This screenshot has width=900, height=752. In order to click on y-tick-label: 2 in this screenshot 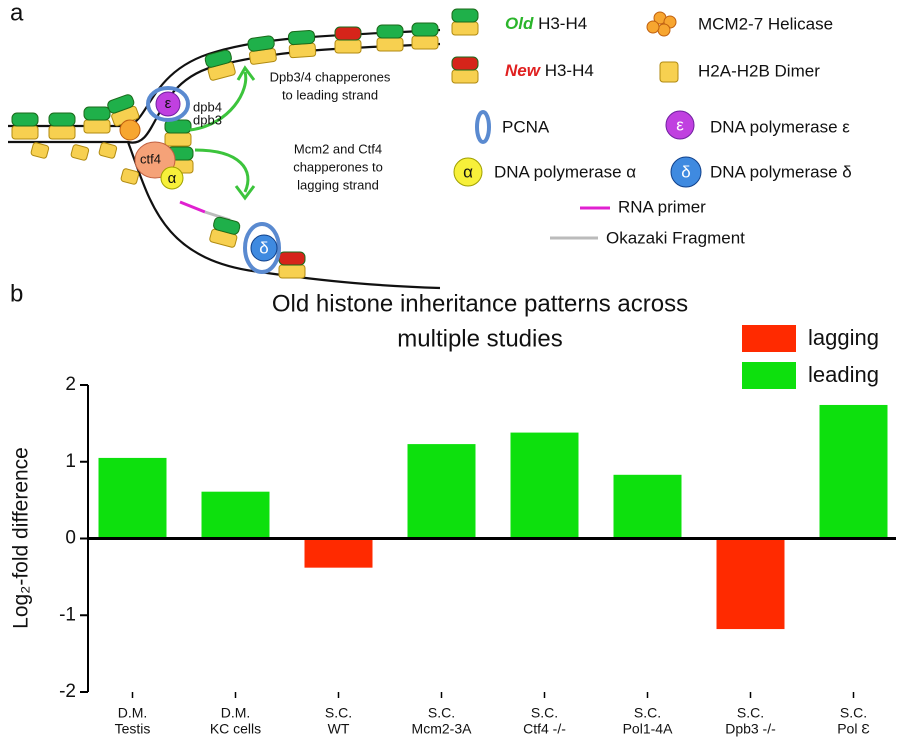, I will do `click(70, 384)`.